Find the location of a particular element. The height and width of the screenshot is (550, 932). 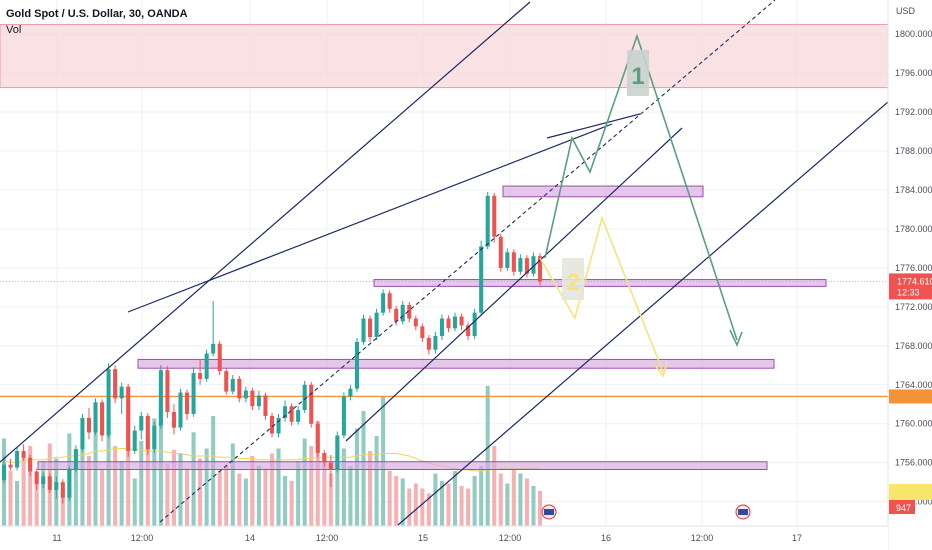

indicator-label: Vol is located at coordinates (14, 30).